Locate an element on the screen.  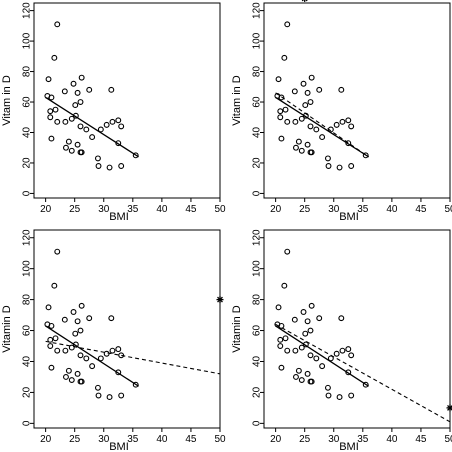
x-axis-label: BMI is located at coordinates (349, 446).